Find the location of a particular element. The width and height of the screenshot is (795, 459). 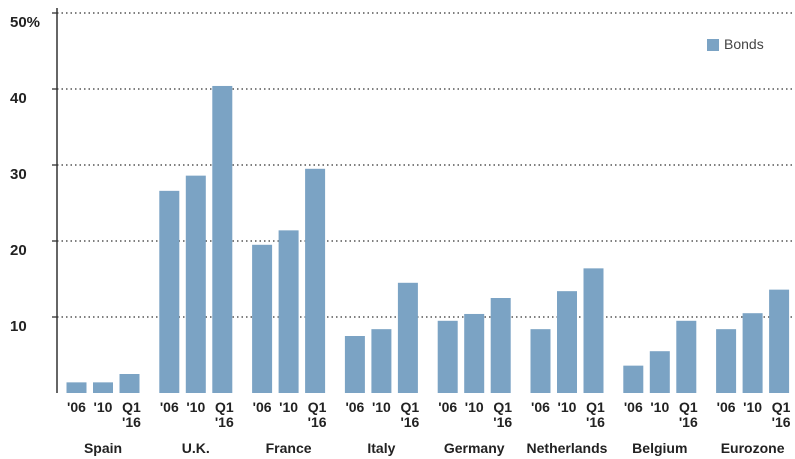

category-label: Spain is located at coordinates (103, 448).